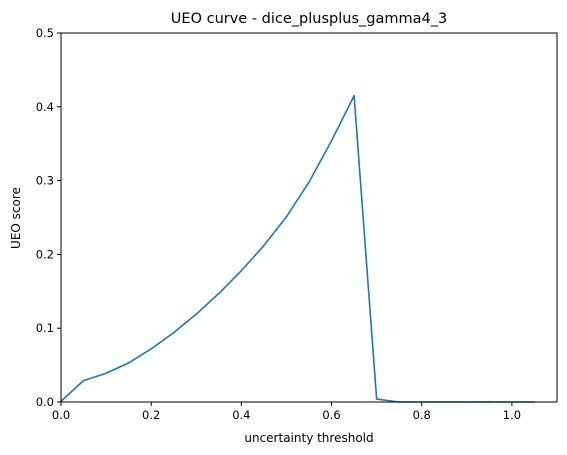 This screenshot has height=455, width=567. I want to click on x-tick-label: 0.8, so click(422, 415).